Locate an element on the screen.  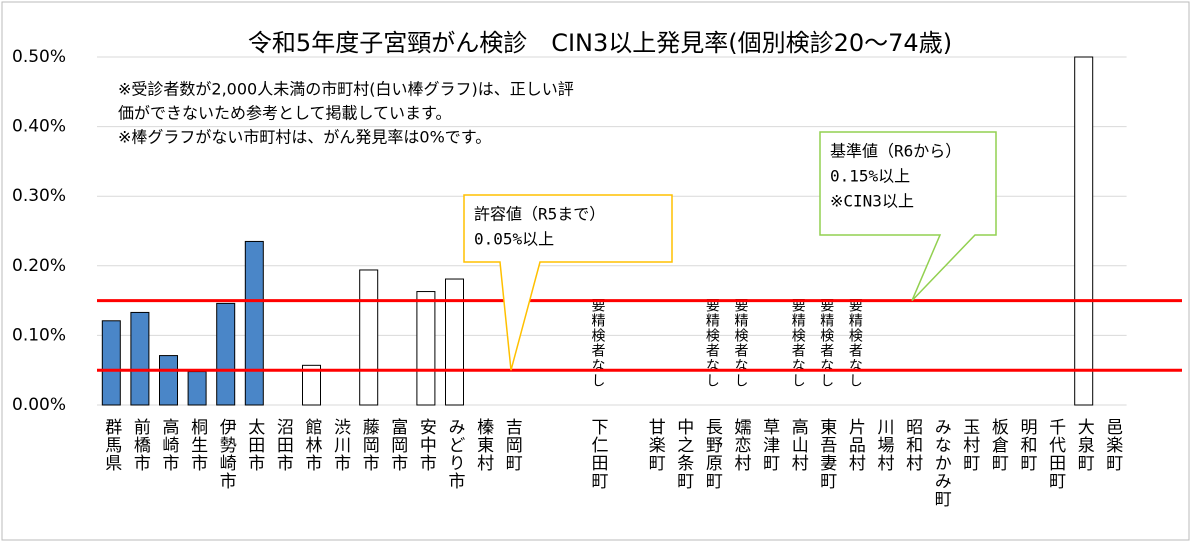
x-tick-label: 群馬県 is located at coordinates (111, 445).